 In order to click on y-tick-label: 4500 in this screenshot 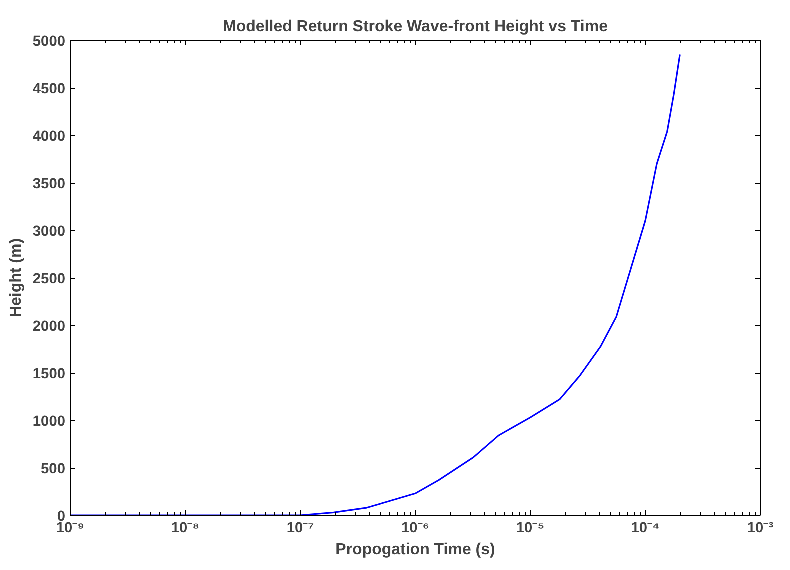, I will do `click(49, 90)`.